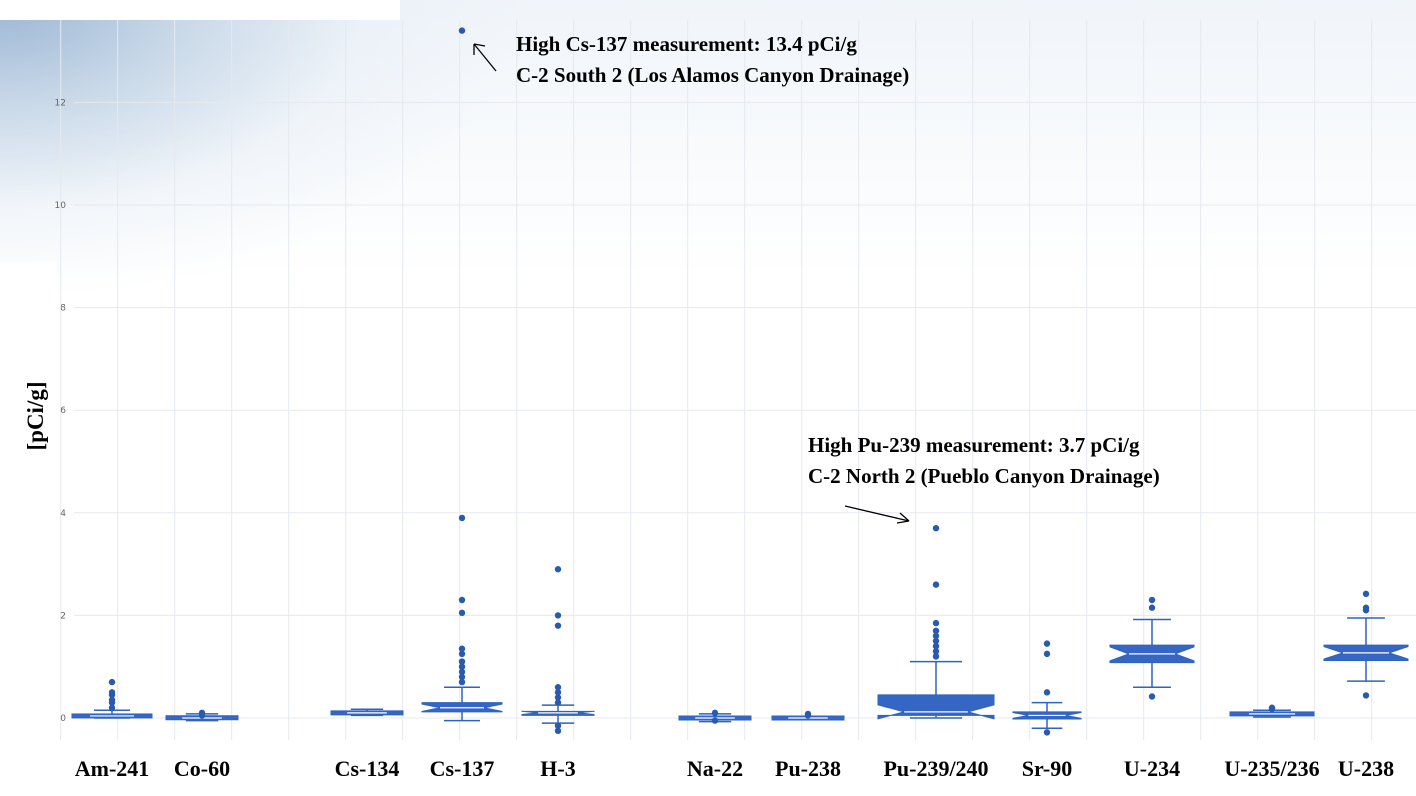  Describe the element at coordinates (63, 719) in the screenshot. I see `y-tick-label: 0` at that location.